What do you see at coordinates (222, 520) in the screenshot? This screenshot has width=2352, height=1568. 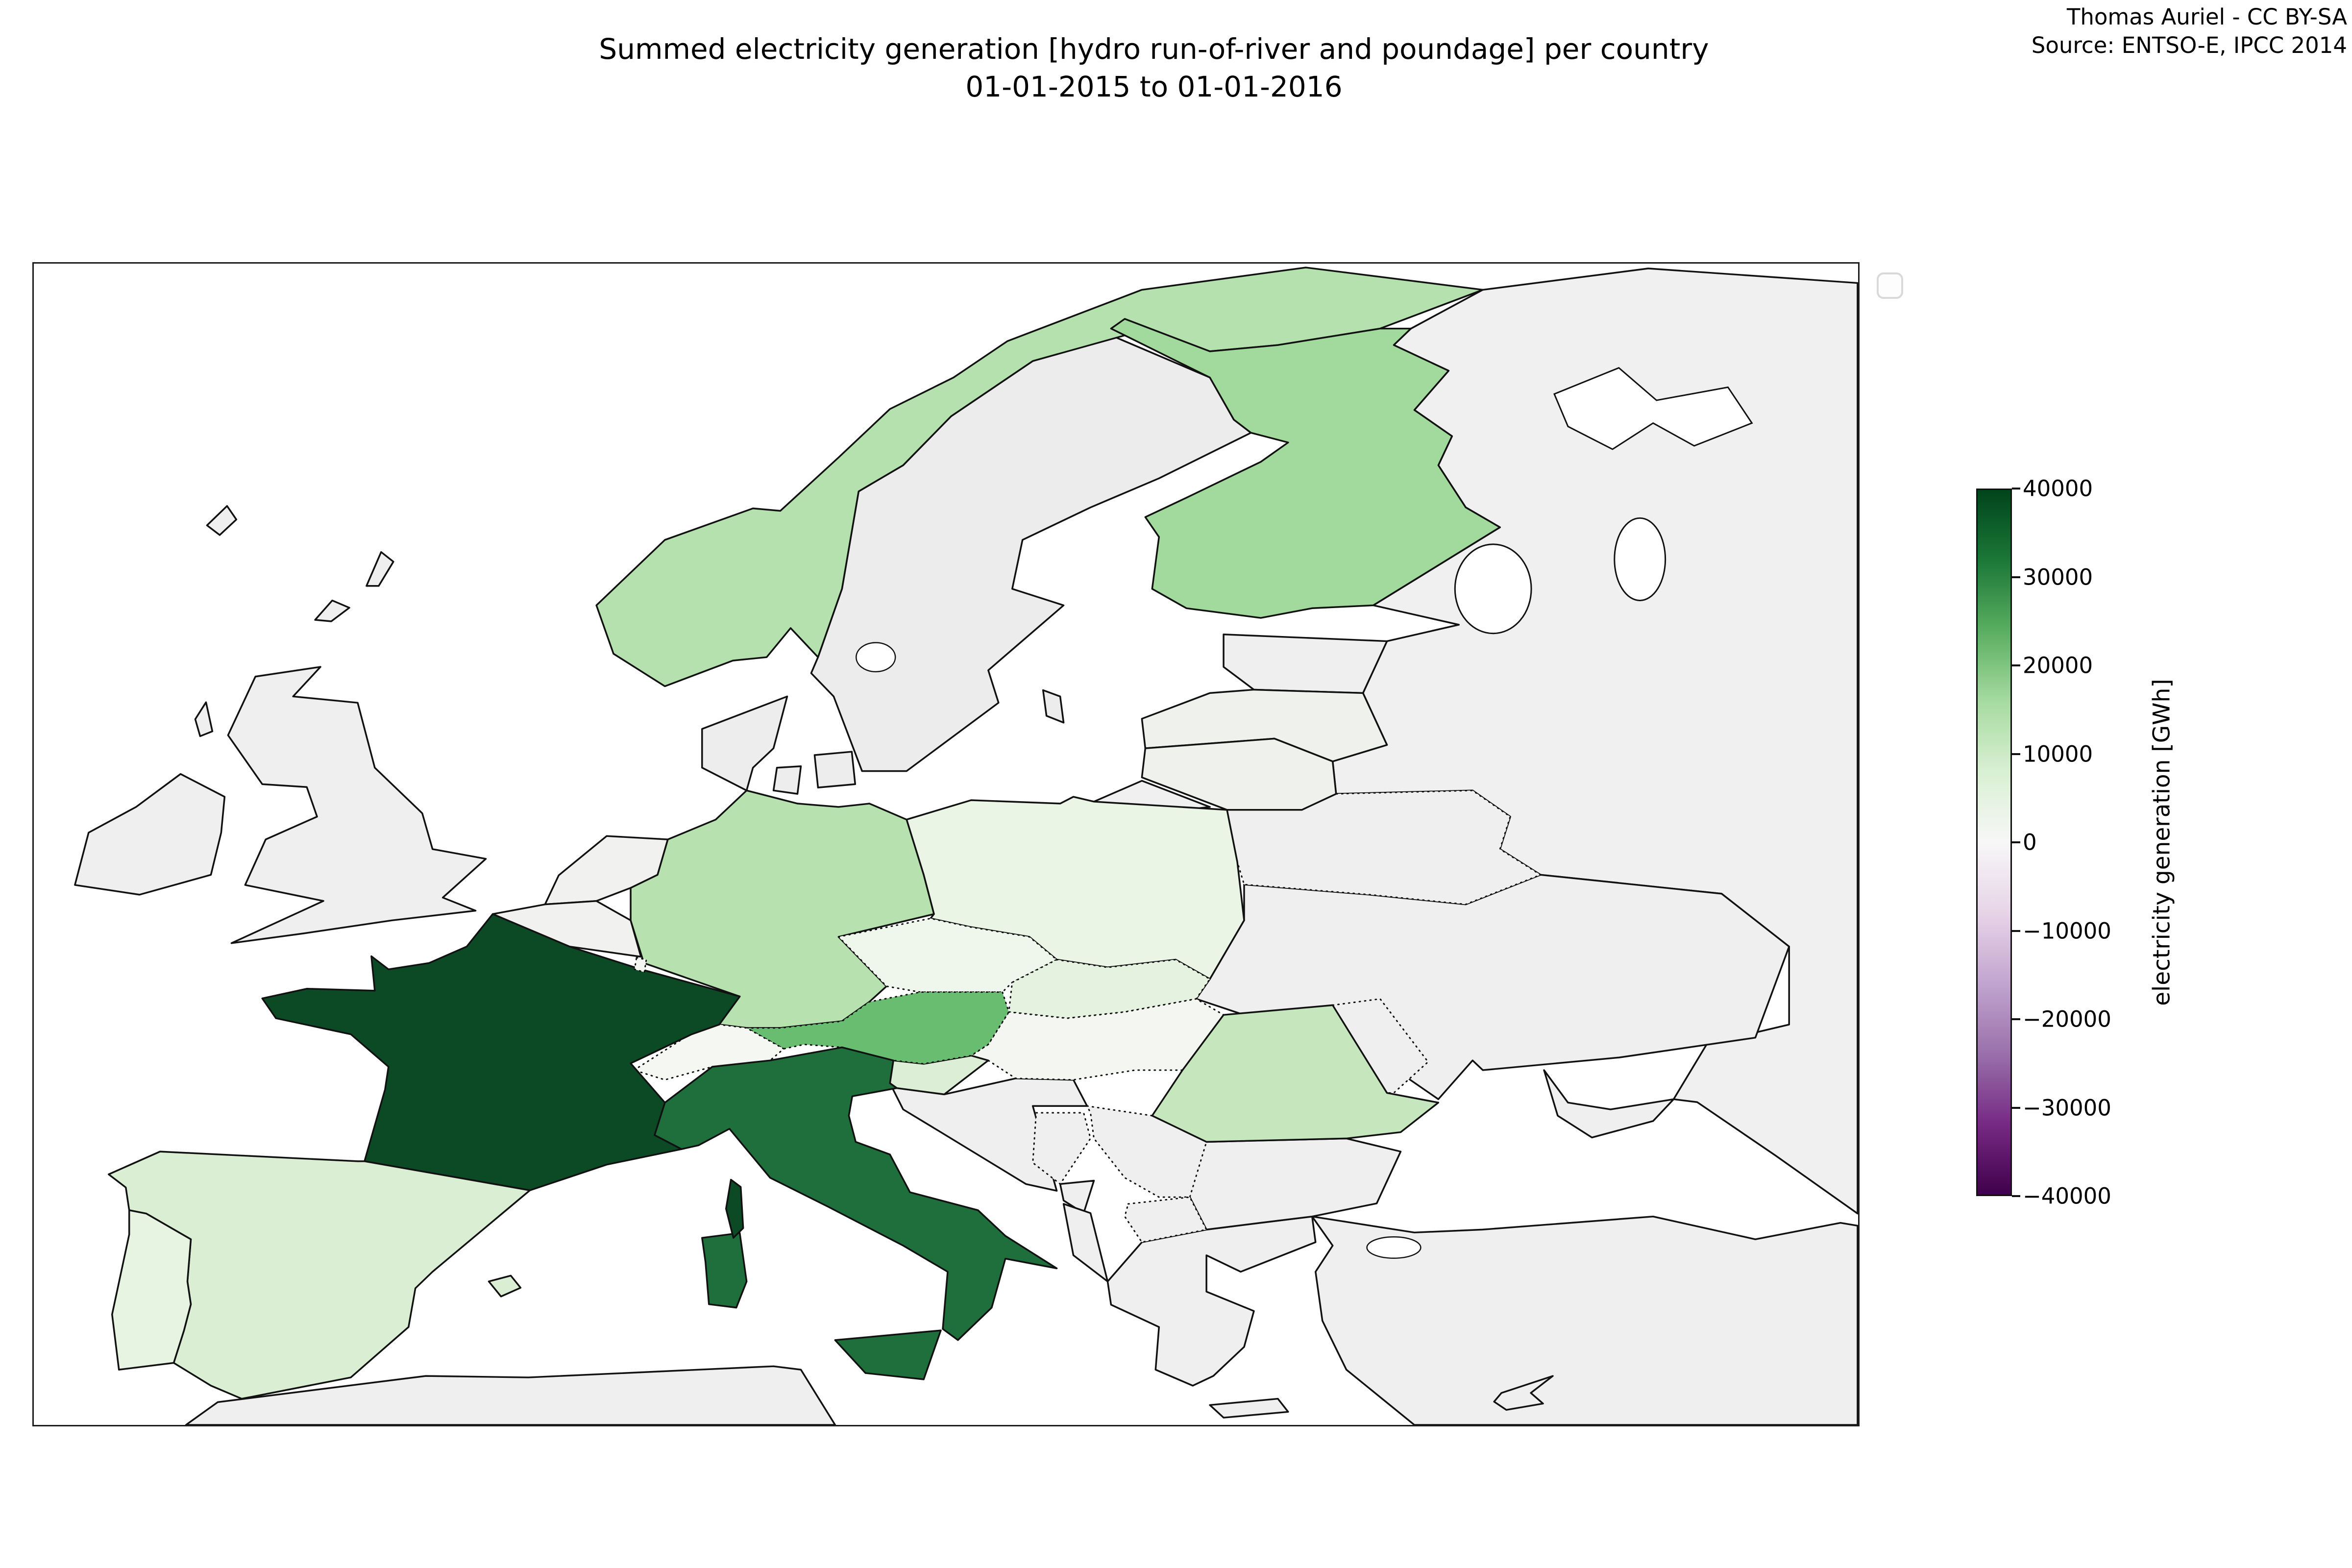 I see `island-faroe` at bounding box center [222, 520].